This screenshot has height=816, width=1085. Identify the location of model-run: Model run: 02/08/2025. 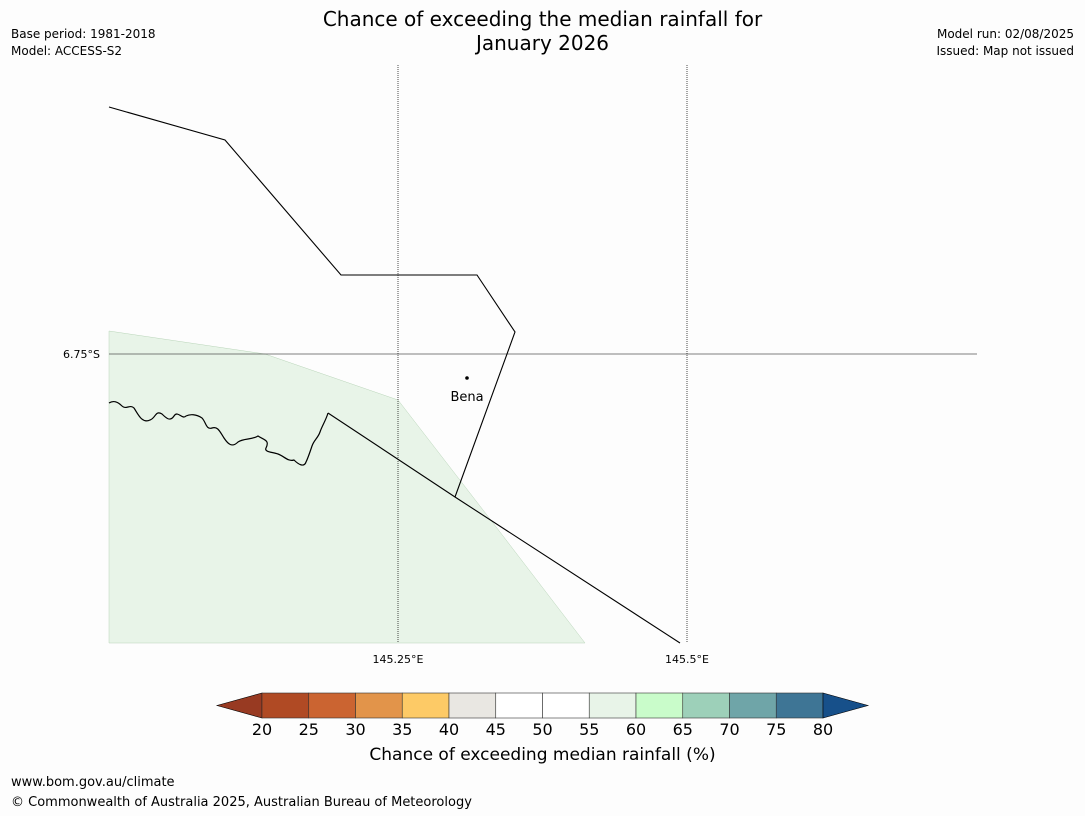
(1005, 34).